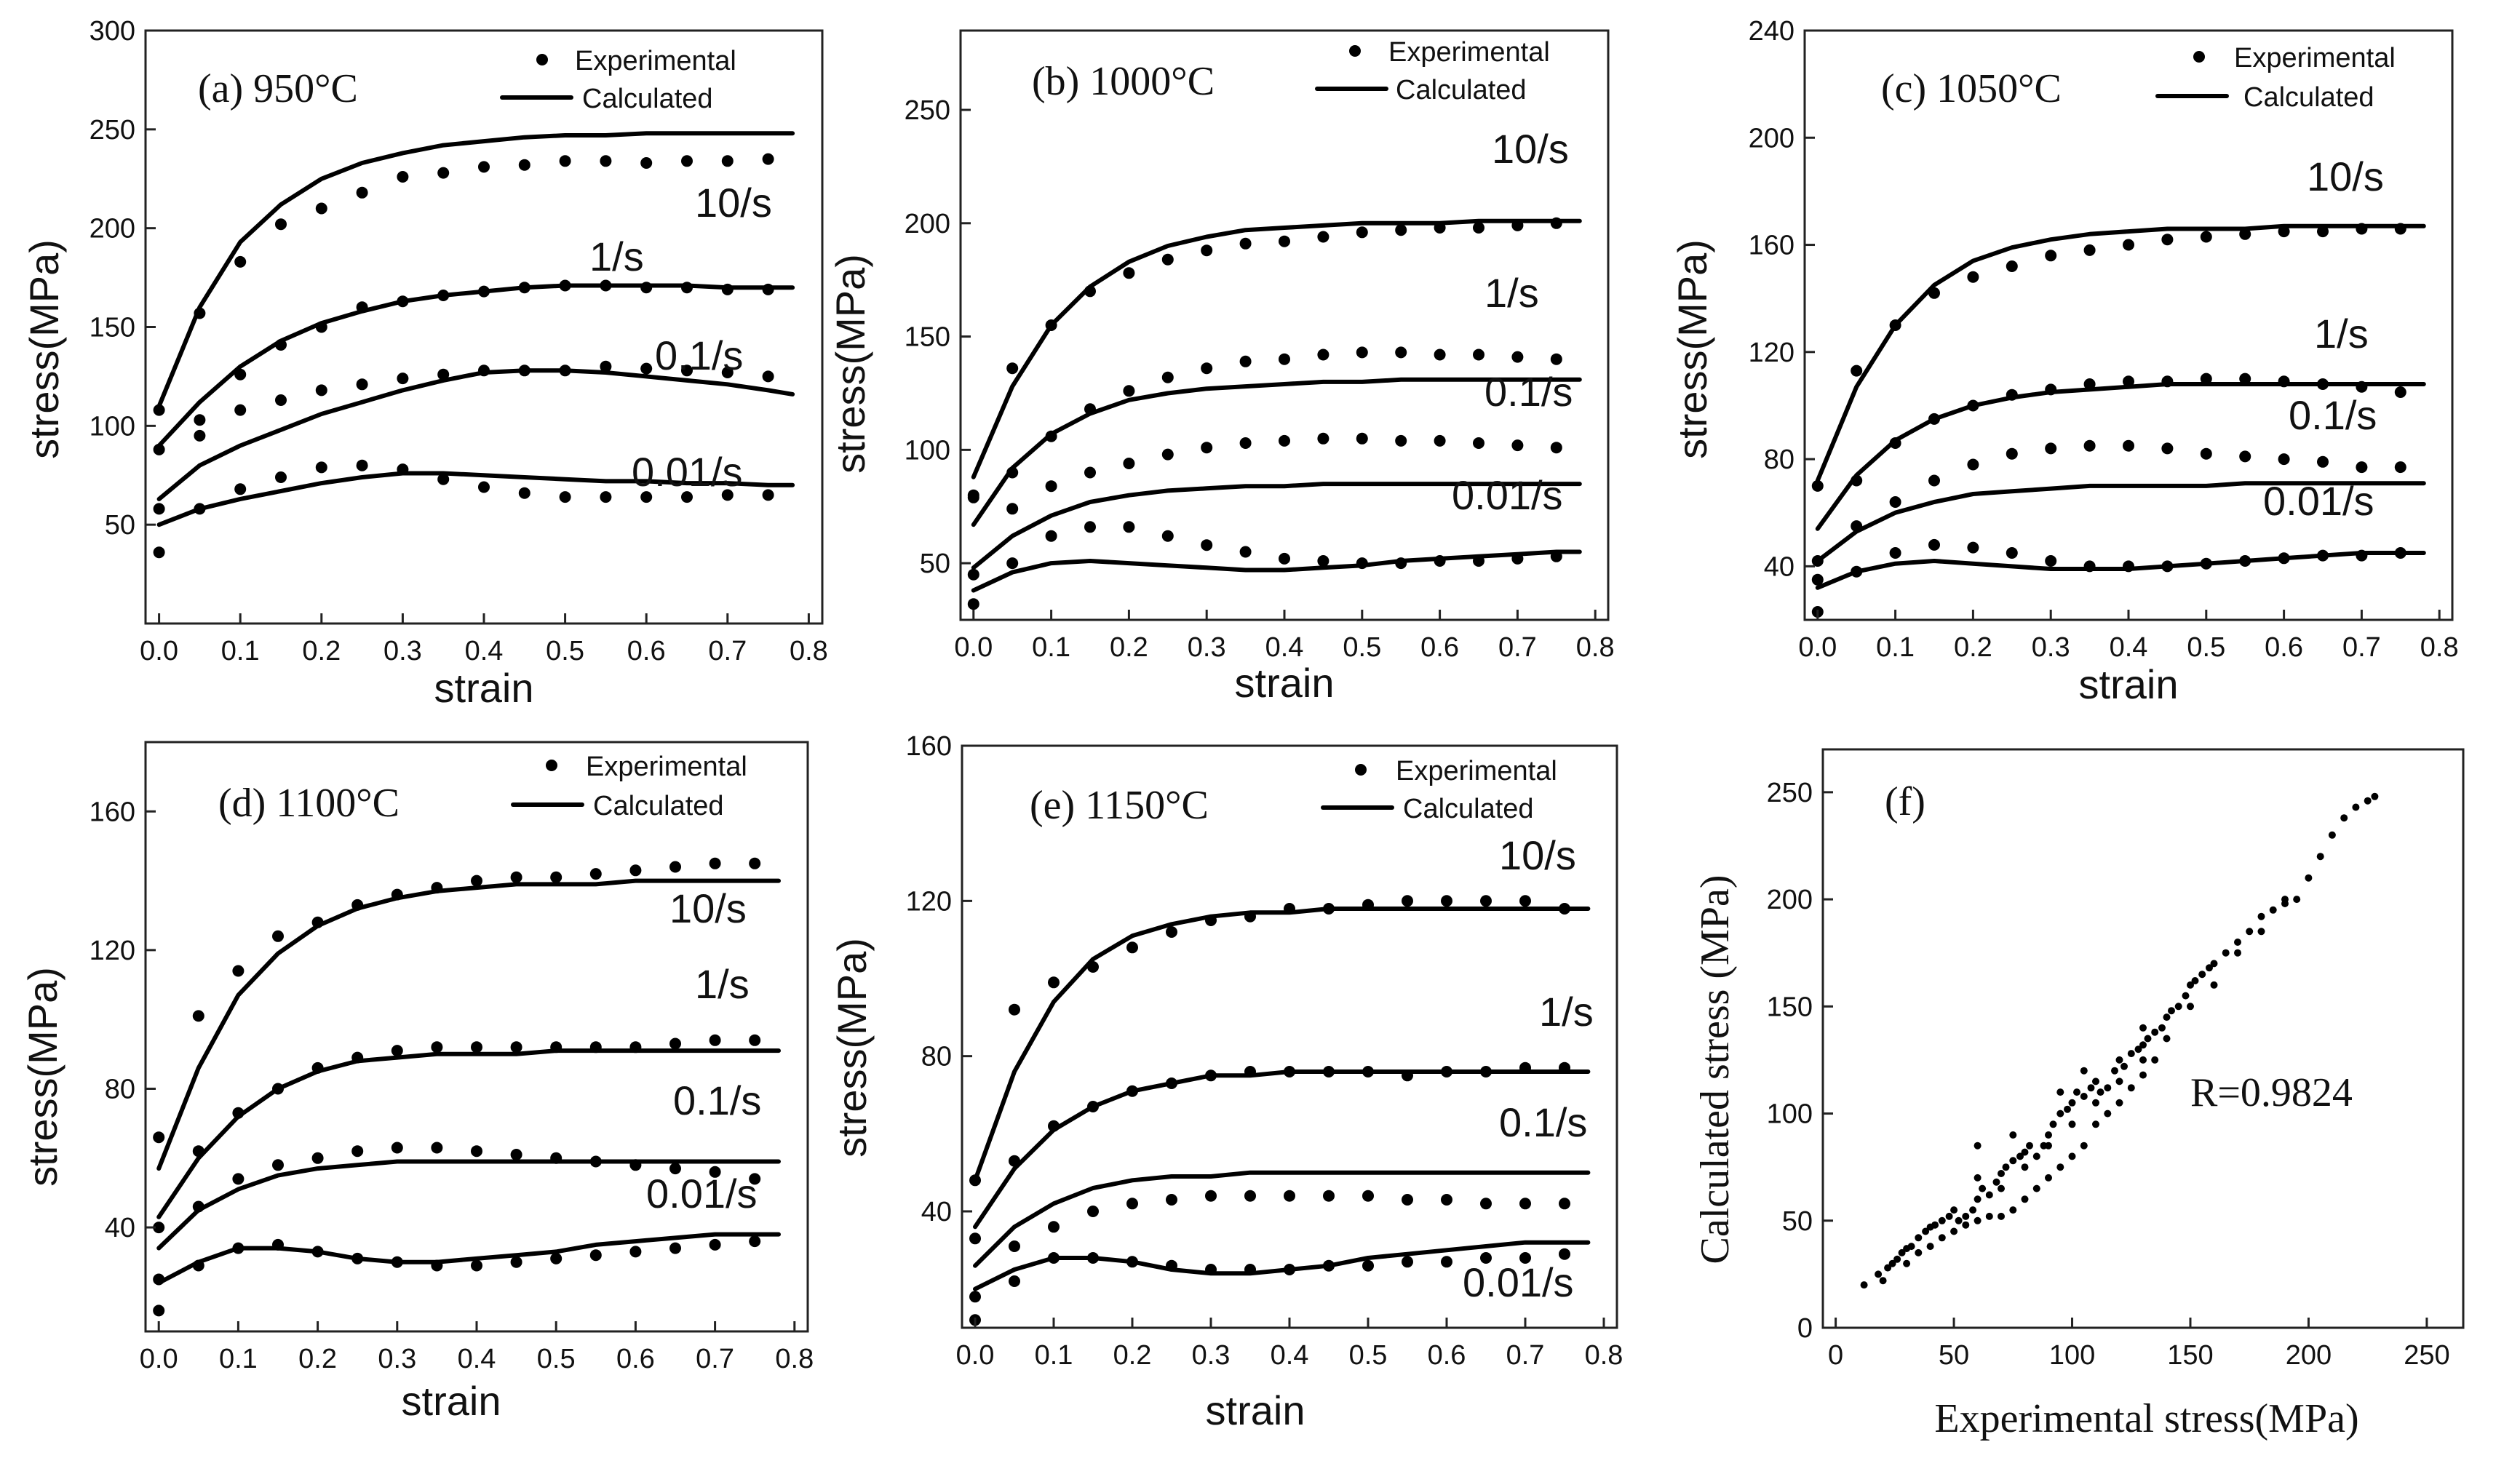 This screenshot has width=2520, height=1458. Describe the element at coordinates (1604, 1355) in the screenshot. I see `panel-e-x-tick-label: 0.8` at that location.